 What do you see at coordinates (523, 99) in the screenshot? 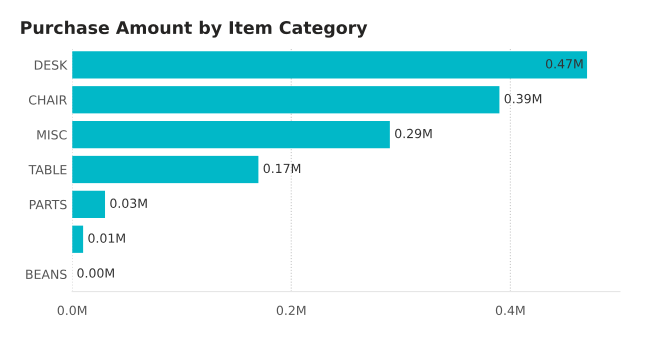
I see `data-label: 0.39M` at bounding box center [523, 99].